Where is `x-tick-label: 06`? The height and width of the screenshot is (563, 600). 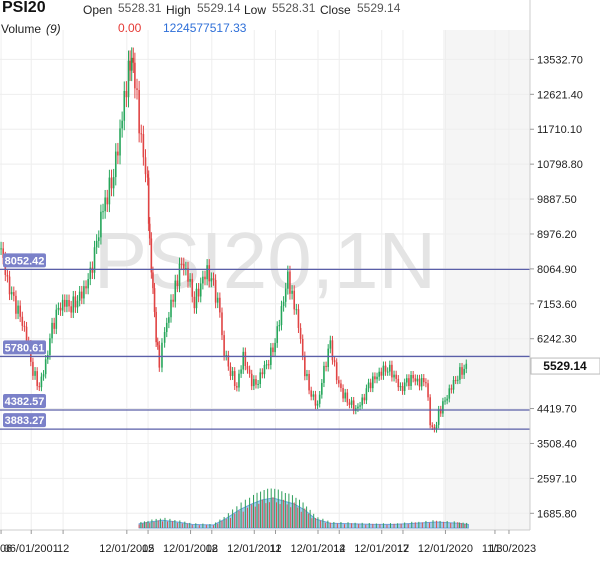
x-tick-label: 06 is located at coordinates (6, 549).